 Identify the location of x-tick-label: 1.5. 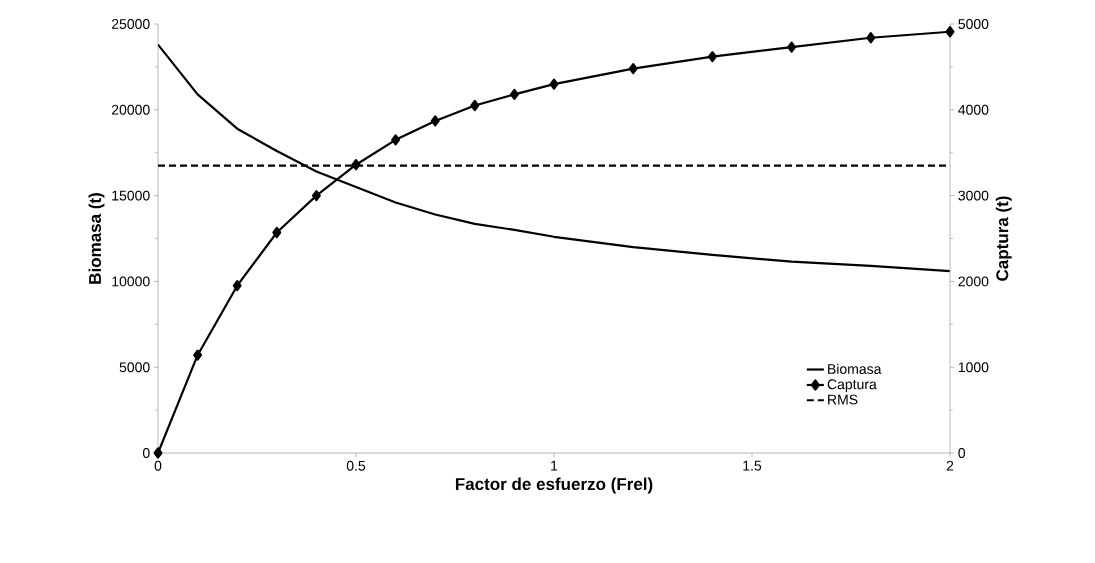
(752, 465).